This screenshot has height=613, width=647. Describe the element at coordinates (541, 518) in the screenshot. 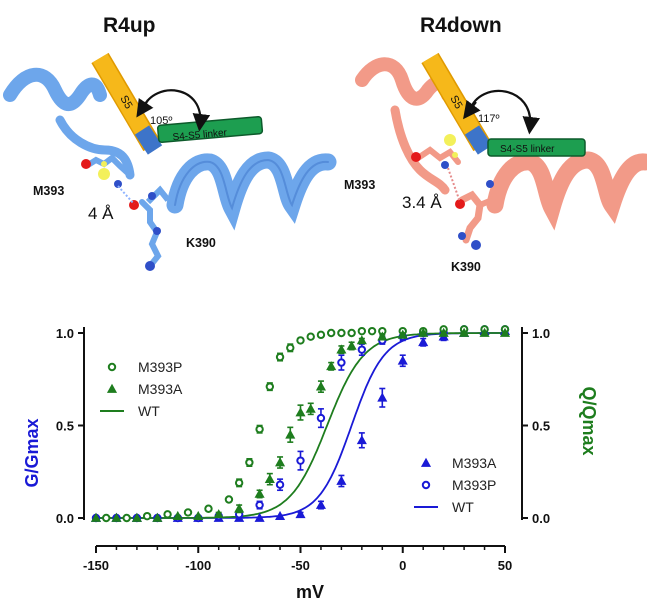

I see `y-tick-label-right: 0.0` at that location.